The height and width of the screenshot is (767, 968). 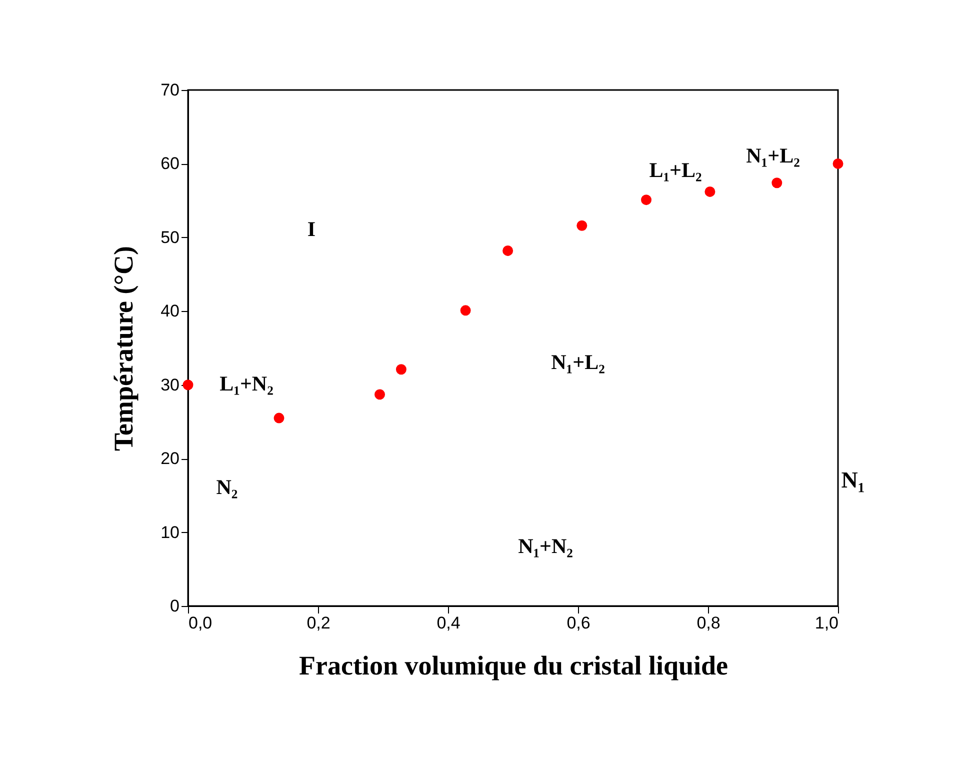 What do you see at coordinates (318, 623) in the screenshot?
I see `x-tick-label: 0,2` at bounding box center [318, 623].